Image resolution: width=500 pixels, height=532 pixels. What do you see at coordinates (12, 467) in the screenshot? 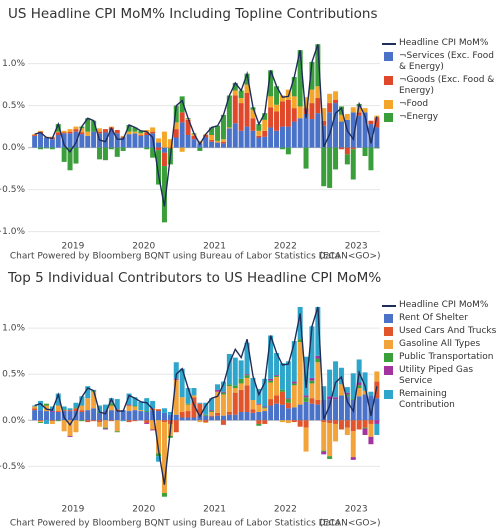
I see `y-tick-label: −0.5%` at bounding box center [12, 467].